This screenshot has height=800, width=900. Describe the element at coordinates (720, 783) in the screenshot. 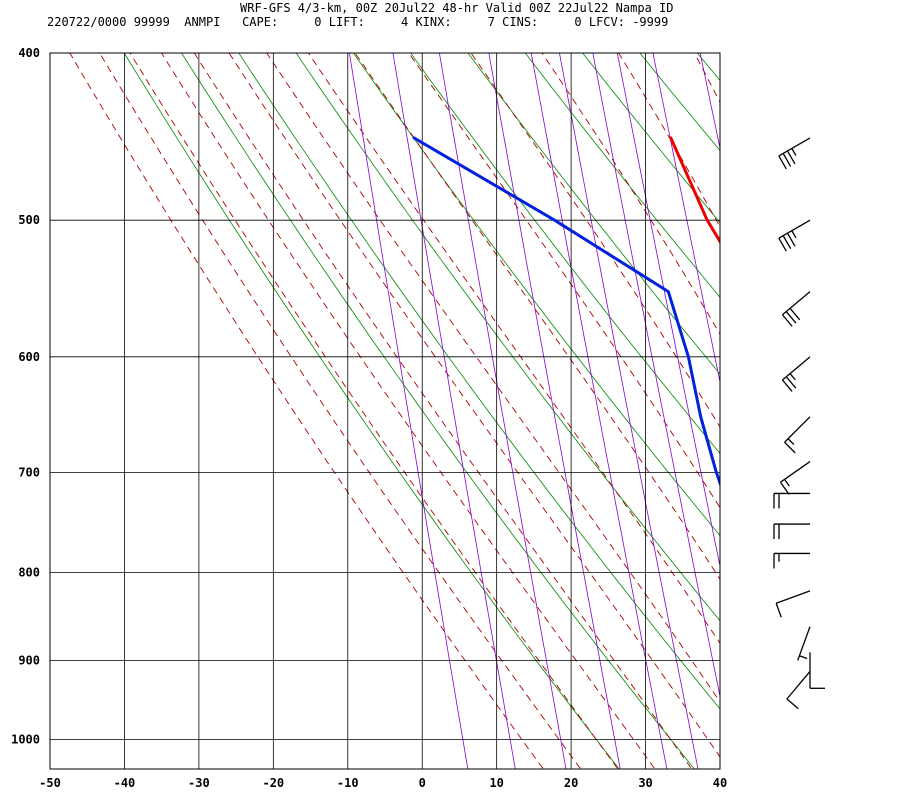

I see `x-tick-label: 40` at that location.